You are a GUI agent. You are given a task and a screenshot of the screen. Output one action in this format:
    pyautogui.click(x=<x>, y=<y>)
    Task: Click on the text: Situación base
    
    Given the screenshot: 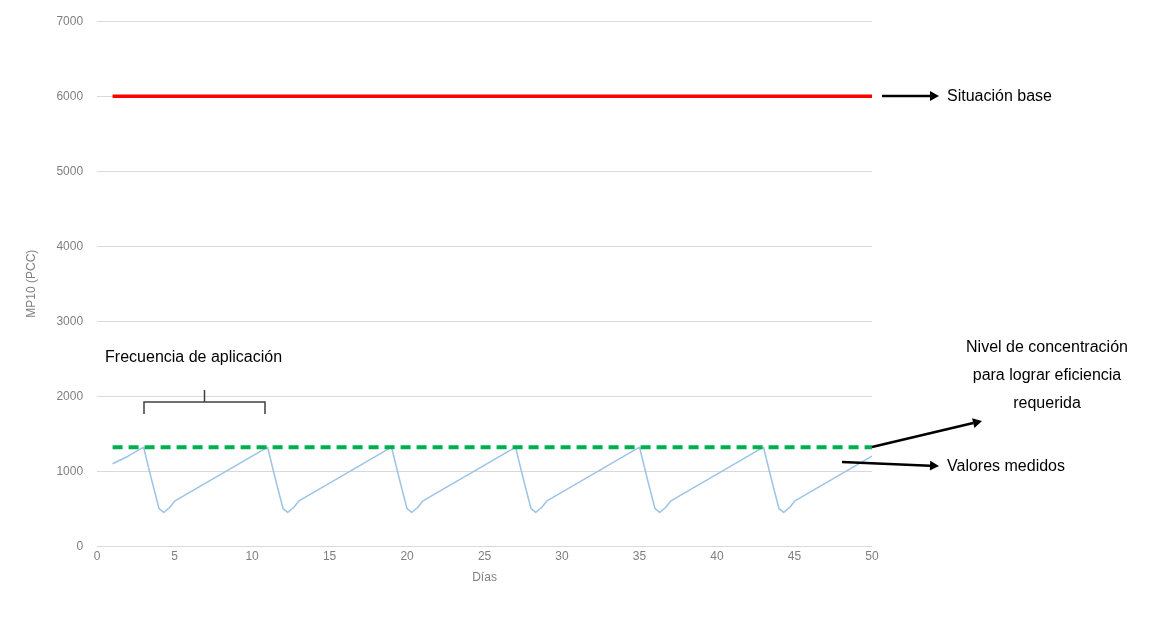 What is the action you would take?
    pyautogui.click(x=1000, y=95)
    